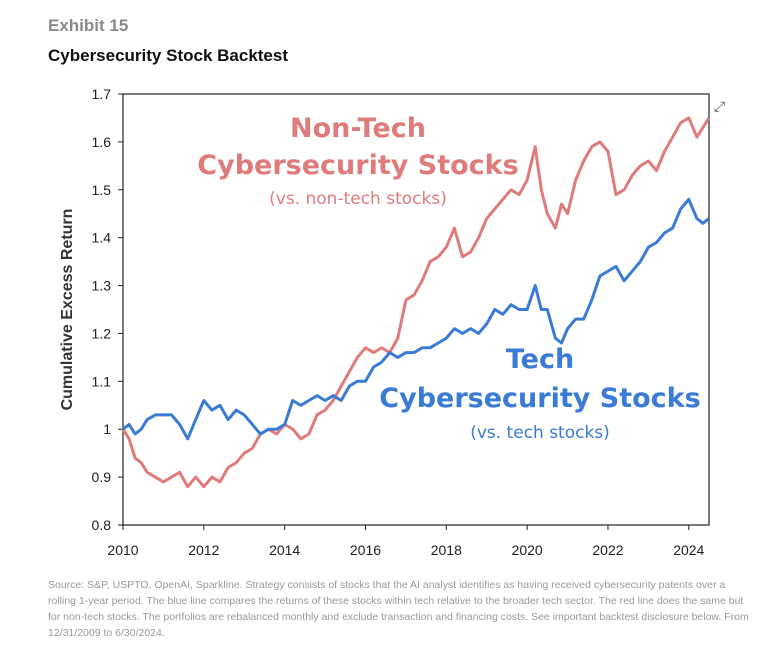  Describe the element at coordinates (102, 94) in the screenshot. I see `y-tick-label: 1.7` at that location.